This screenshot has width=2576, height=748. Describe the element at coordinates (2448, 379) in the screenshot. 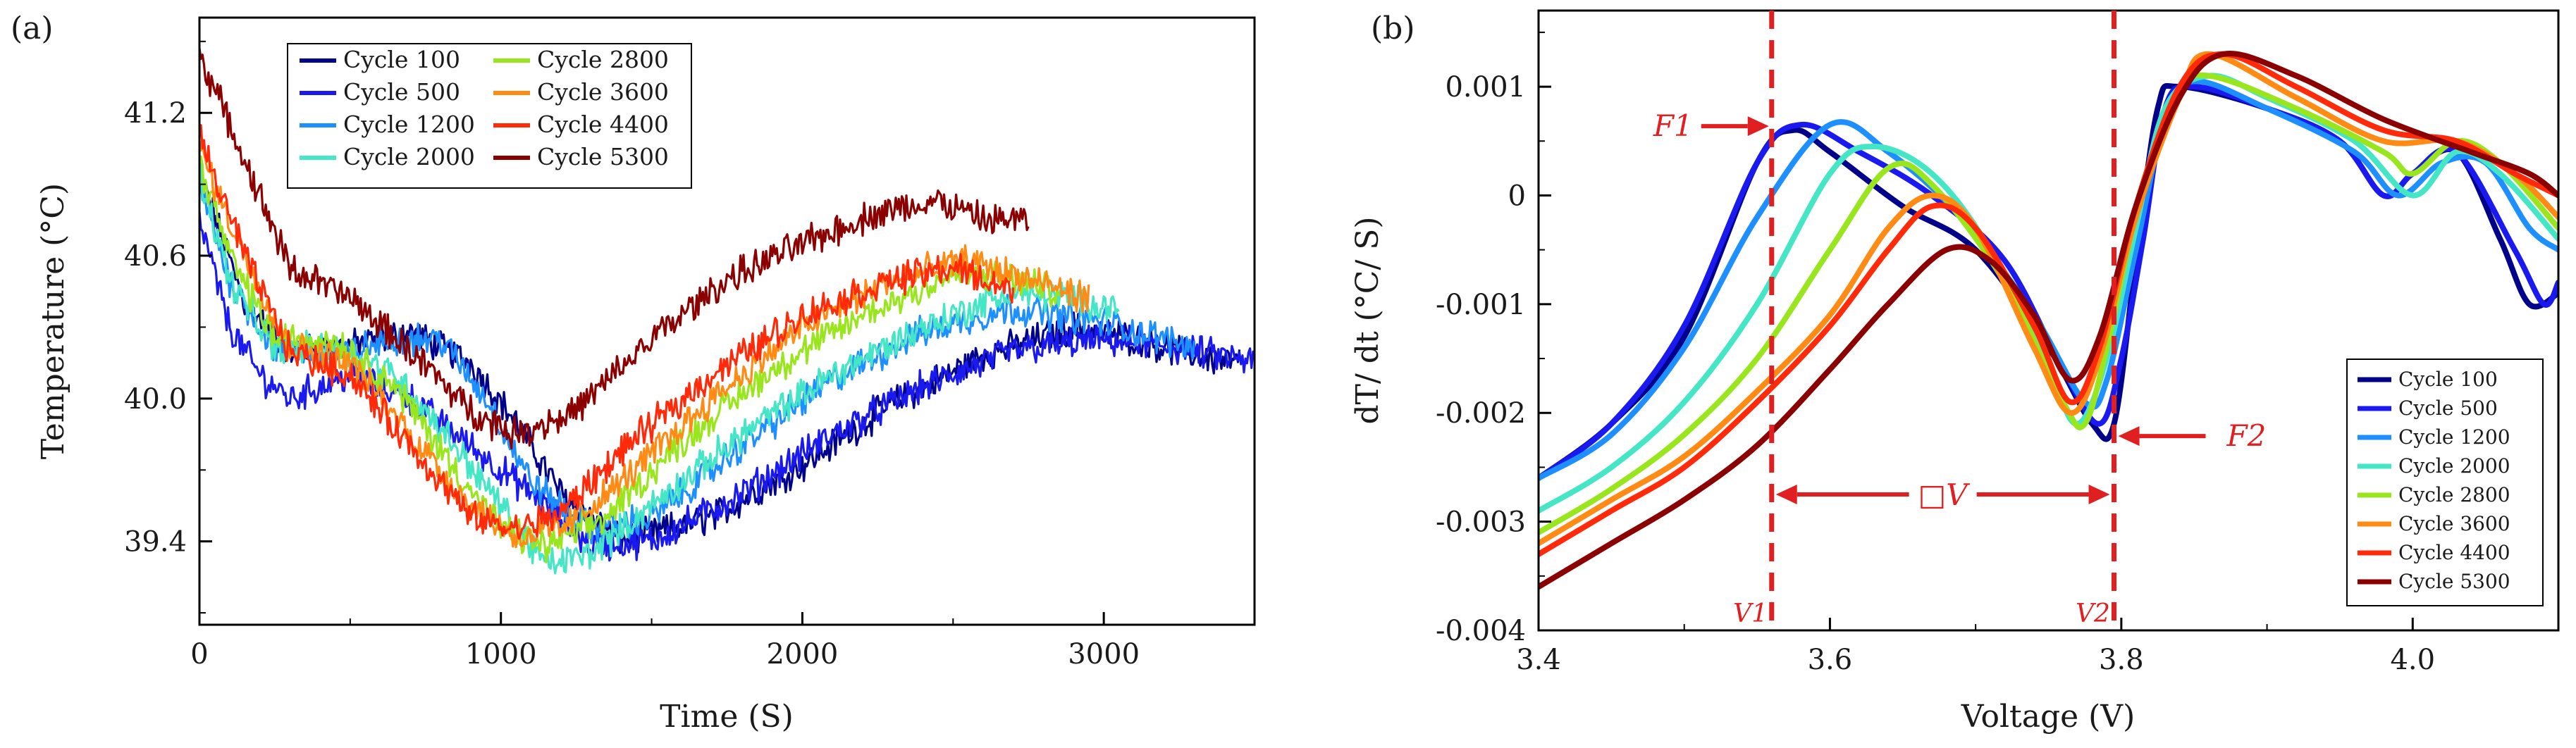

I see `panel-b-legend-label-cycle-100: Cycle 100` at that location.